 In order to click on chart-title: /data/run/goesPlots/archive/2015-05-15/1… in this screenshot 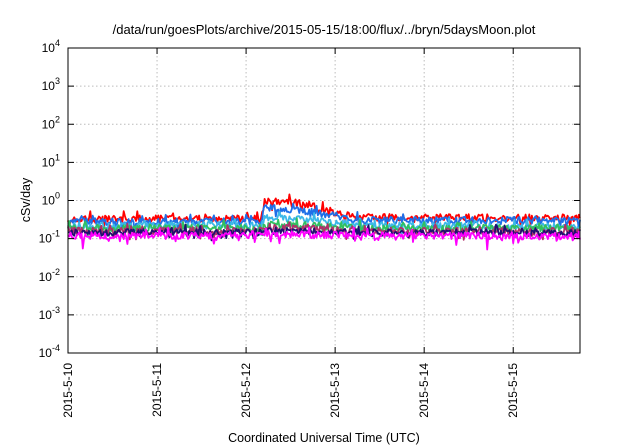, I will do `click(324, 29)`.